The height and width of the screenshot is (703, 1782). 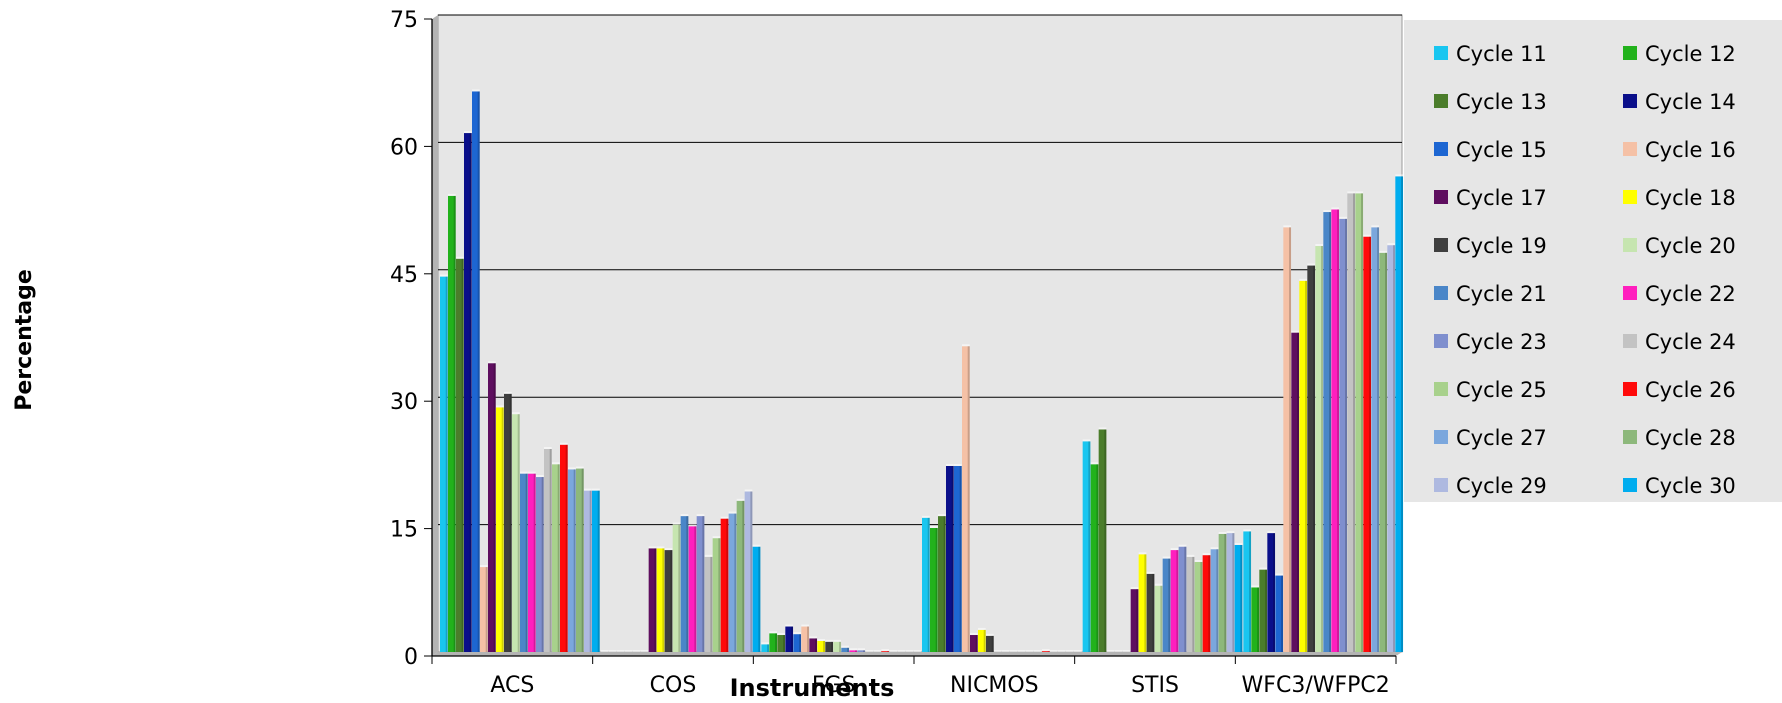 I want to click on x-tick-label: WFC3/WFPC2, so click(x=1316, y=685).